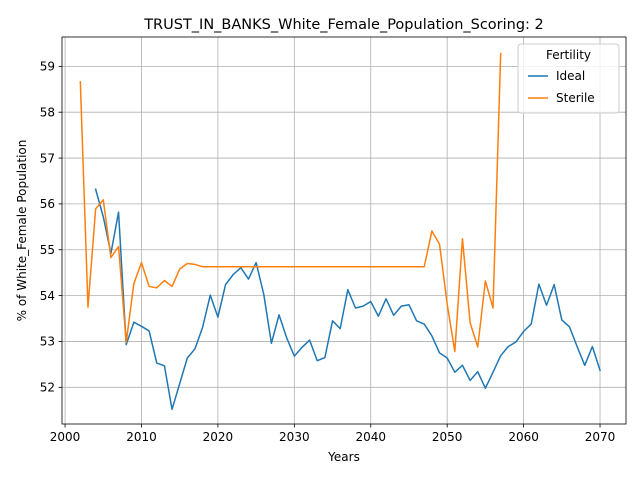 The width and height of the screenshot is (640, 480). I want to click on y-tick-label: 53, so click(47, 342).